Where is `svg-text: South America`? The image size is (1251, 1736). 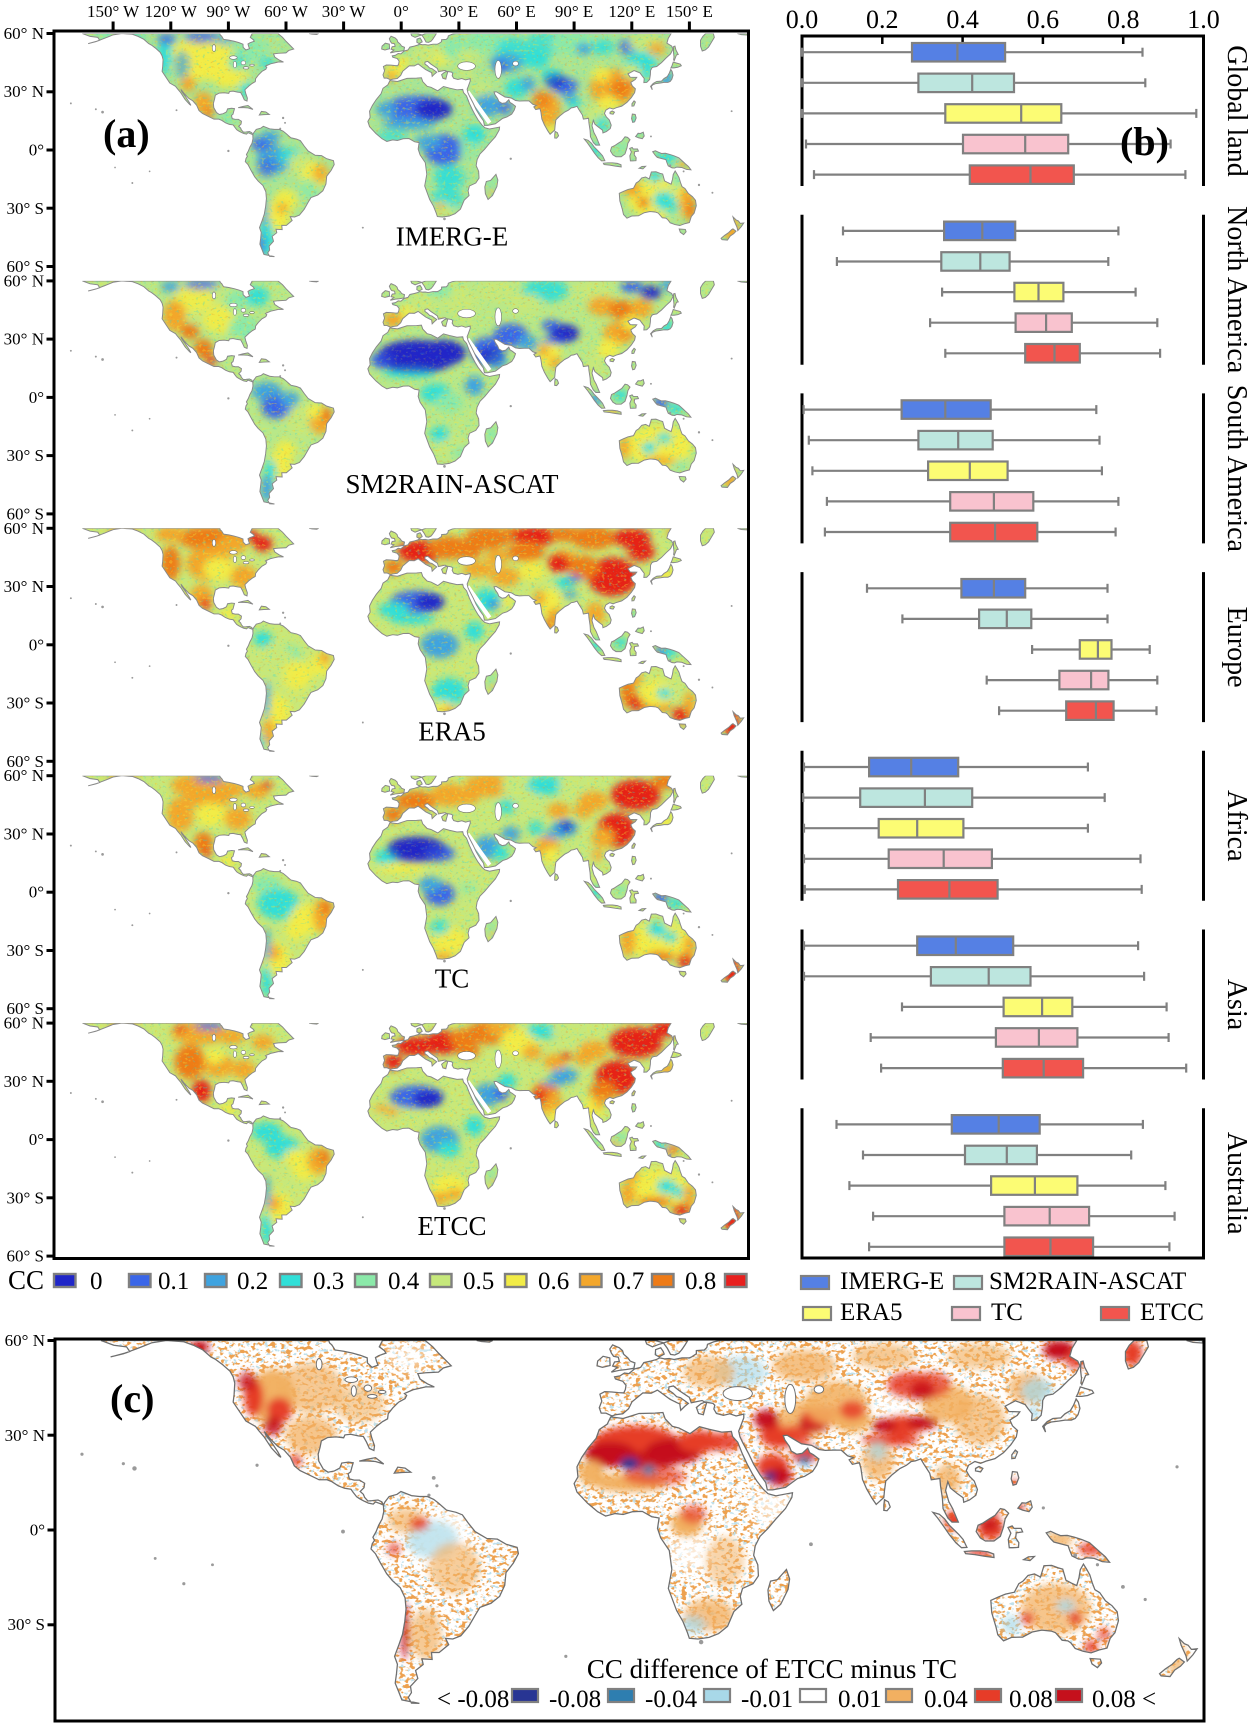 svg-text: South America is located at coordinates (1236, 469).